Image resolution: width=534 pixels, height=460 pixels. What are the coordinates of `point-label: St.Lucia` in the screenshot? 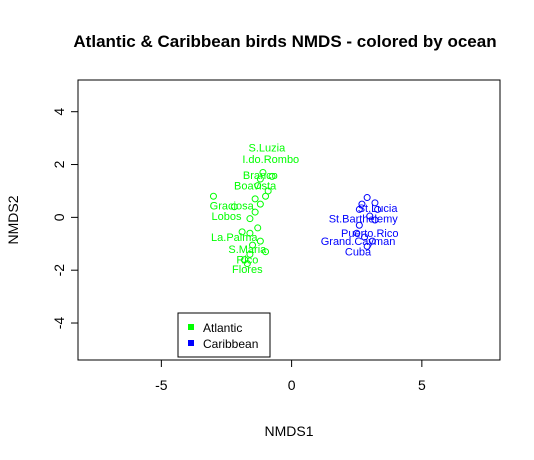 It's located at (378, 209).